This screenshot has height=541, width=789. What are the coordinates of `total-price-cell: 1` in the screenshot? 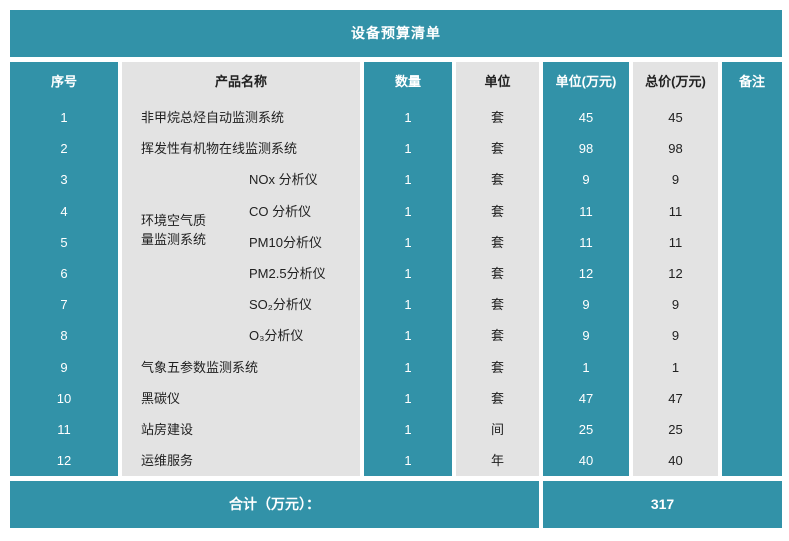 It's located at (675, 367).